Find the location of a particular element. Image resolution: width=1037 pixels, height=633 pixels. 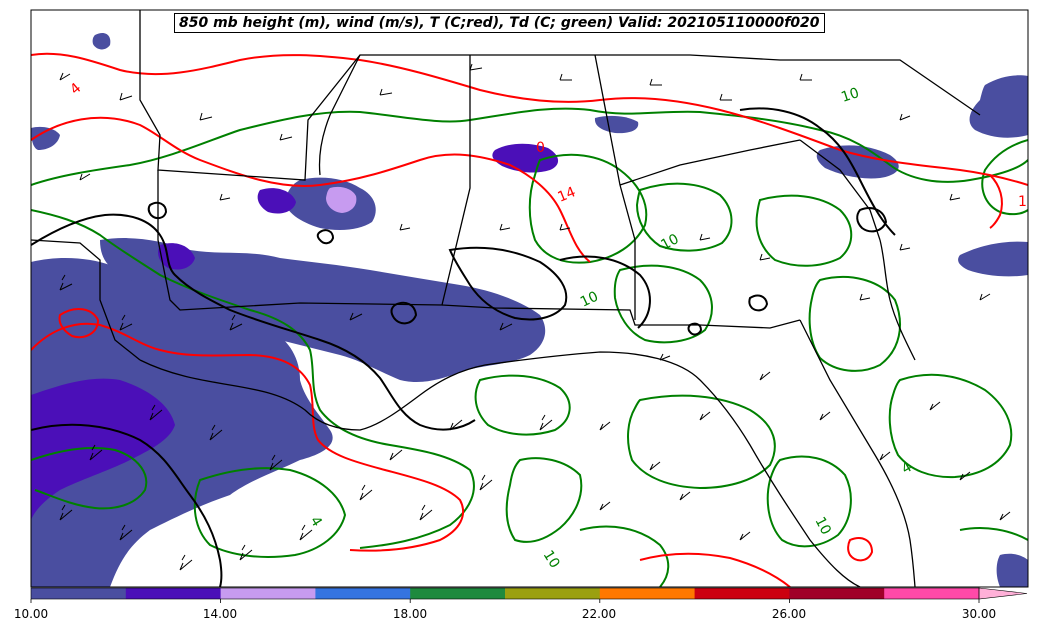

fill-region-cluster-central is located at coordinates (176, 256).